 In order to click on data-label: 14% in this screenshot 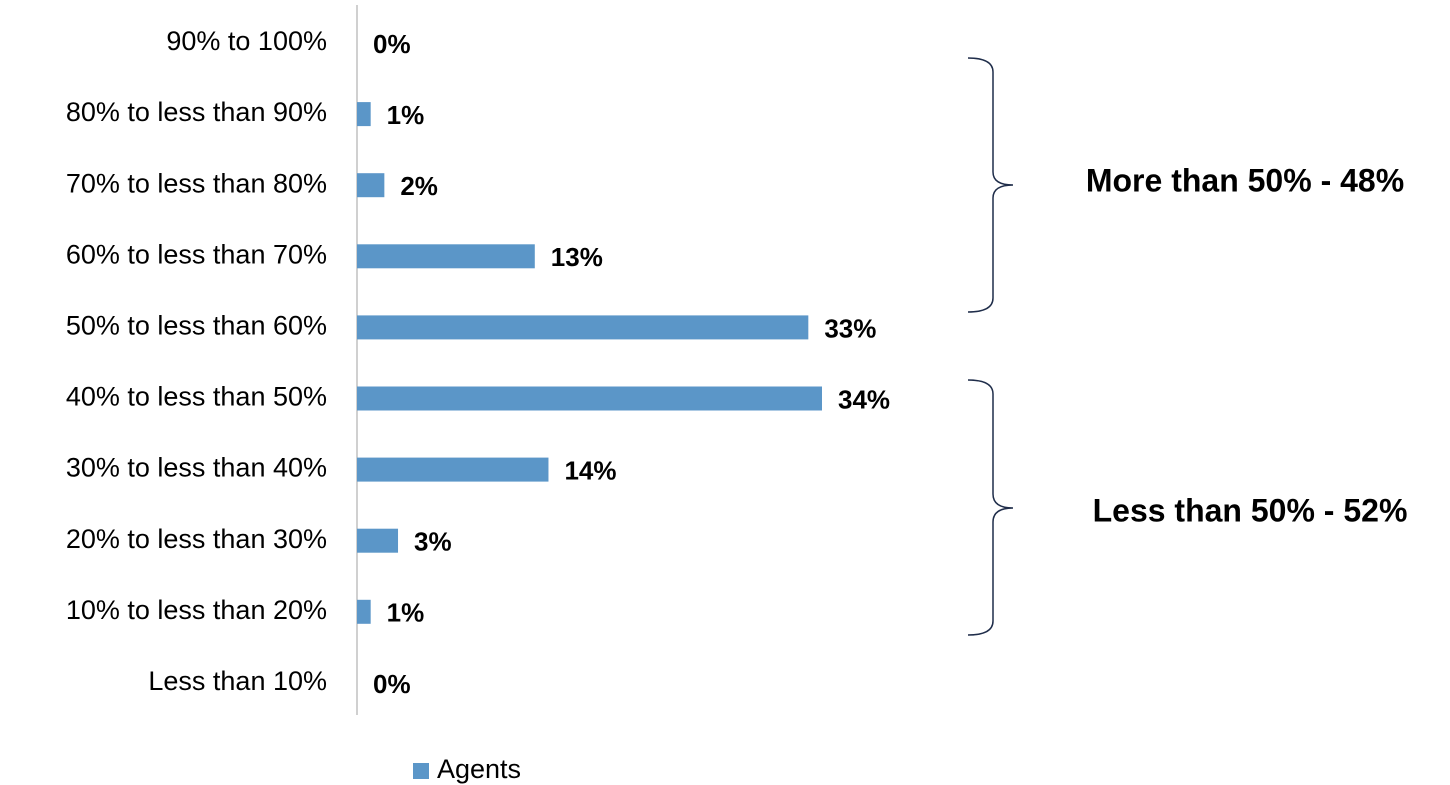, I will do `click(590, 470)`.